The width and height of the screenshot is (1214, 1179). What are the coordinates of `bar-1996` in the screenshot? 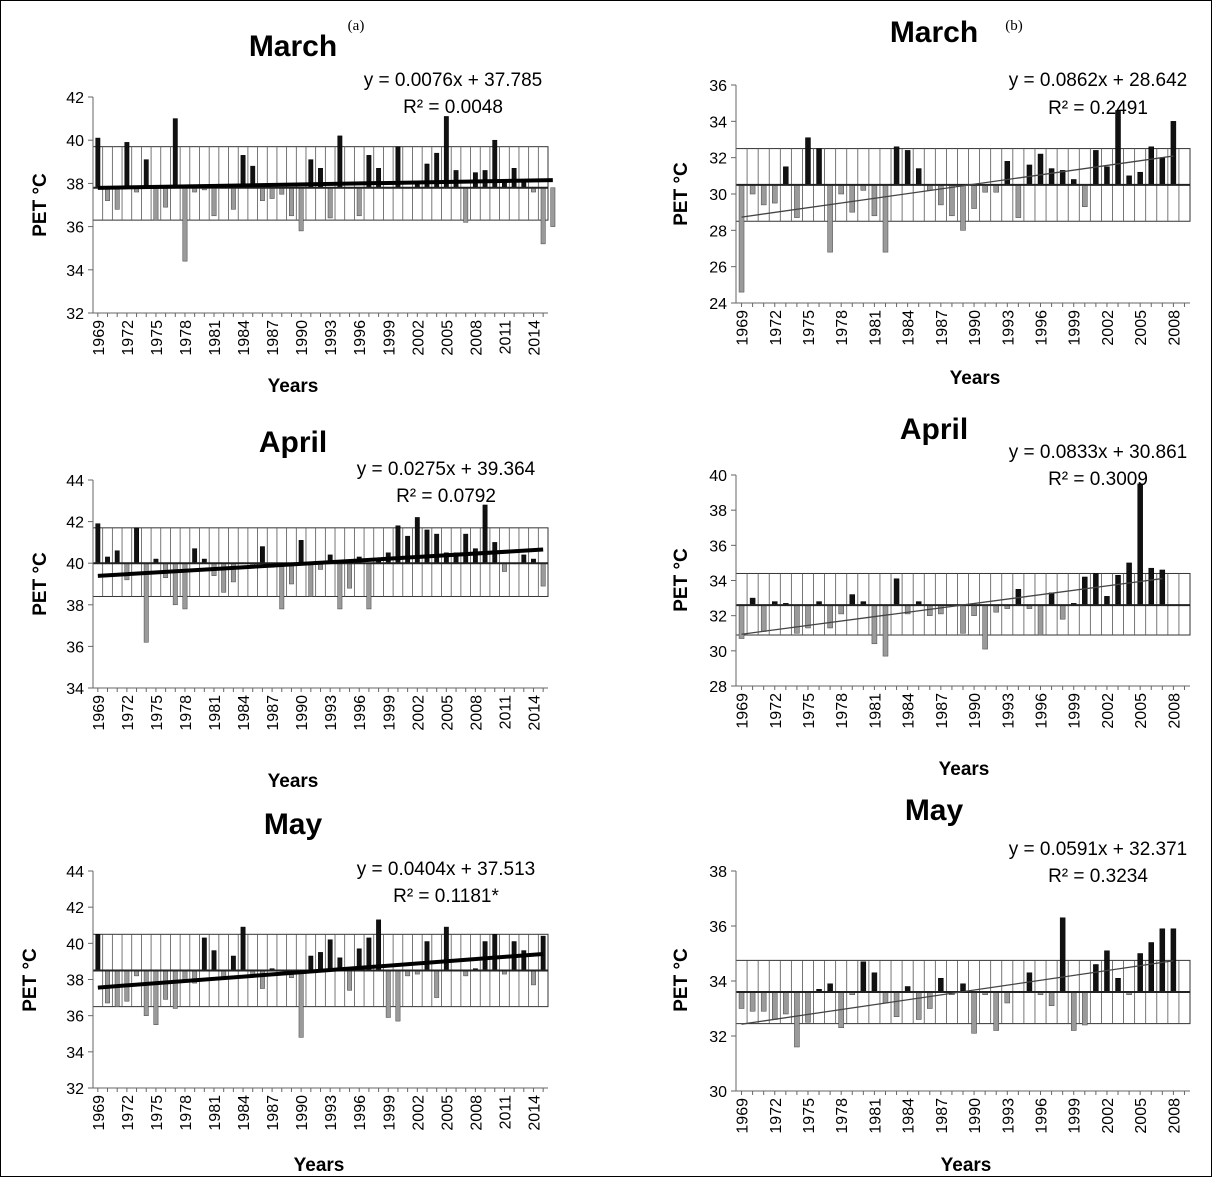 It's located at (359, 202).